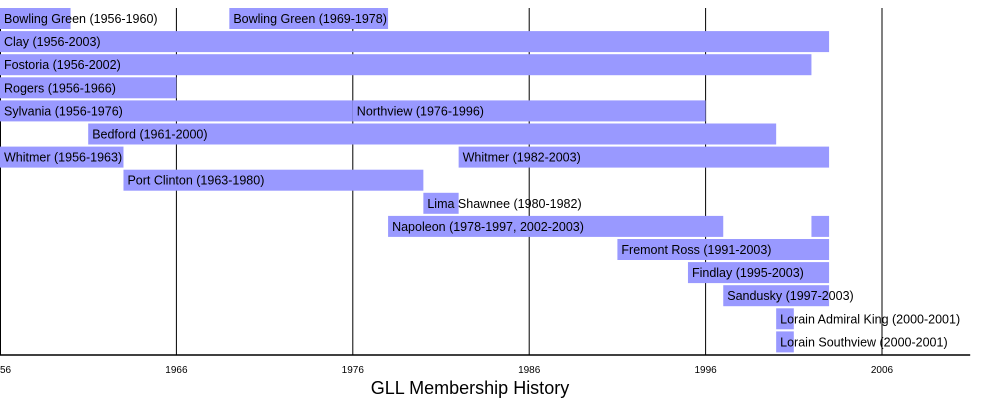 The height and width of the screenshot is (405, 1000). Describe the element at coordinates (870, 319) in the screenshot. I see `bar-label: Lorain Admiral King (2000-2001)` at that location.